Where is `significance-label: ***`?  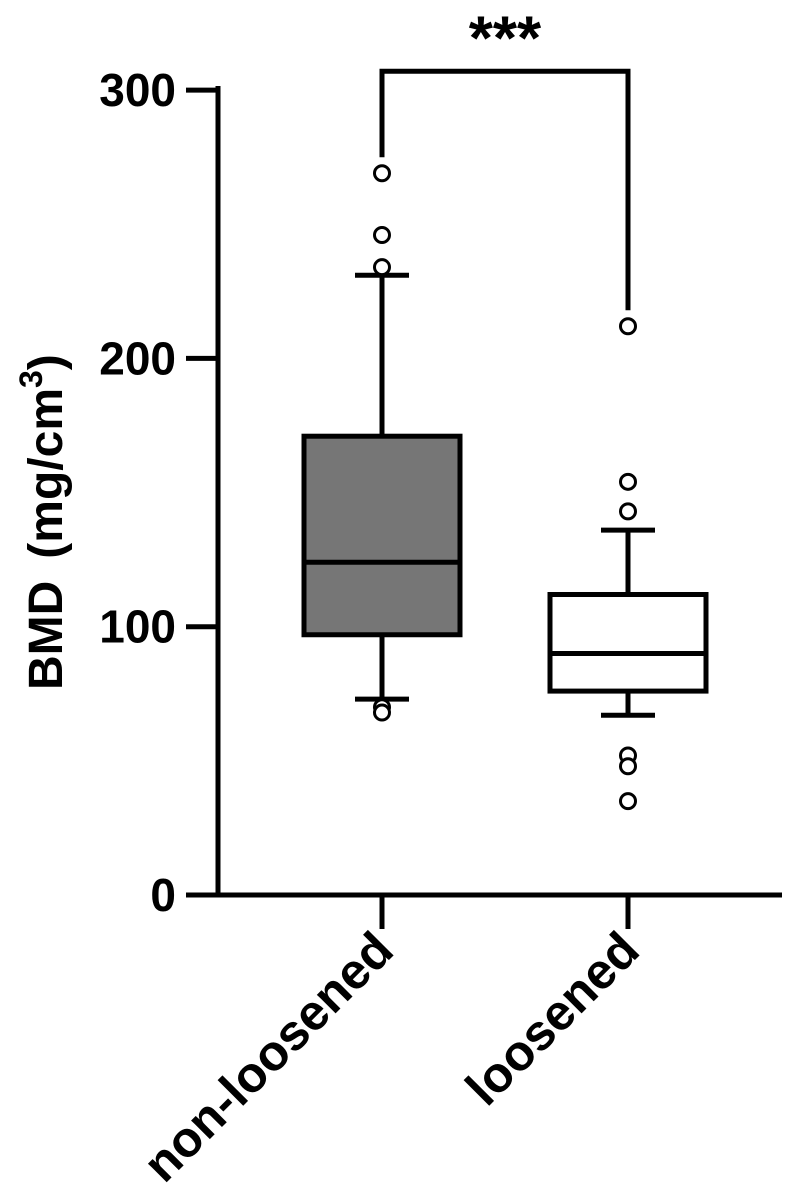
significance-label: *** is located at coordinates (505, 38).